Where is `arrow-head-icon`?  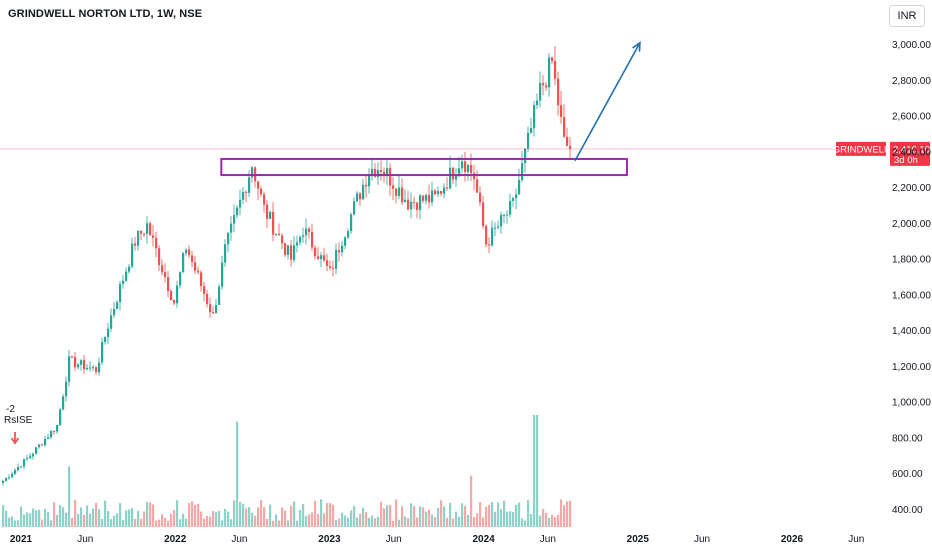
arrow-head-icon is located at coordinates (636, 46).